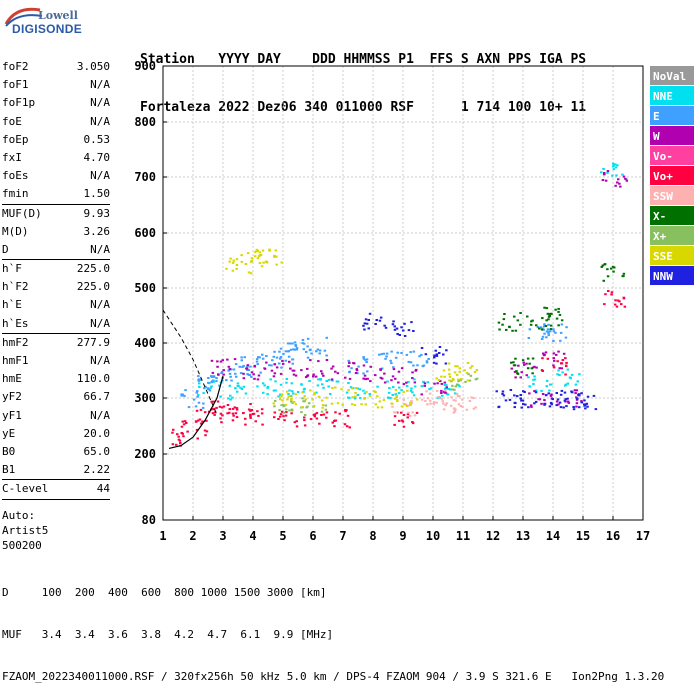 The image size is (700, 698). Describe the element at coordinates (12, 269) in the screenshot. I see `param-label: h`F` at that location.